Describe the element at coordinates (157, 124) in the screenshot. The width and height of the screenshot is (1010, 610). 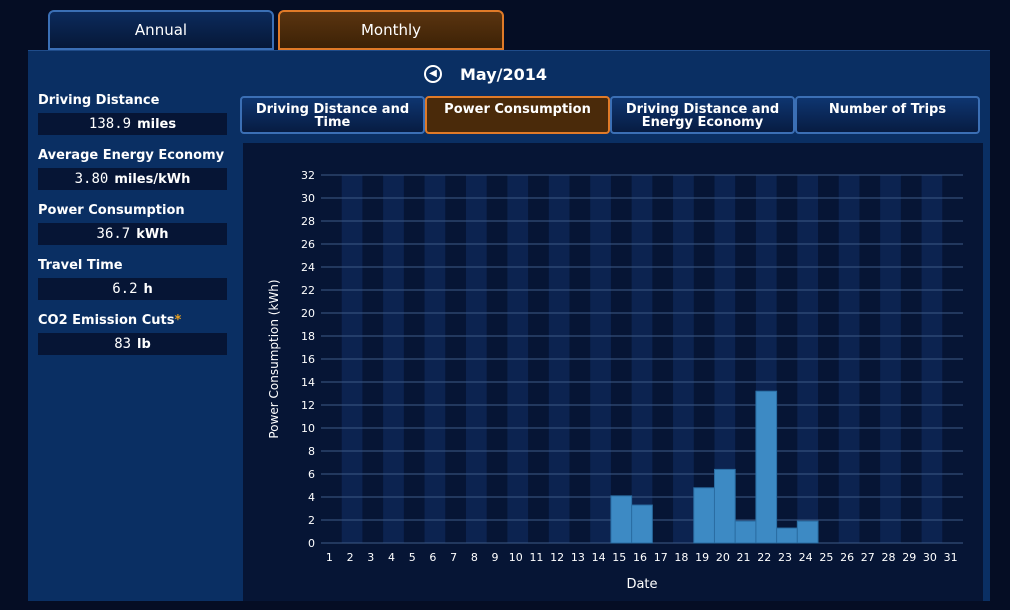
I see `stat-unit: miles` at that location.